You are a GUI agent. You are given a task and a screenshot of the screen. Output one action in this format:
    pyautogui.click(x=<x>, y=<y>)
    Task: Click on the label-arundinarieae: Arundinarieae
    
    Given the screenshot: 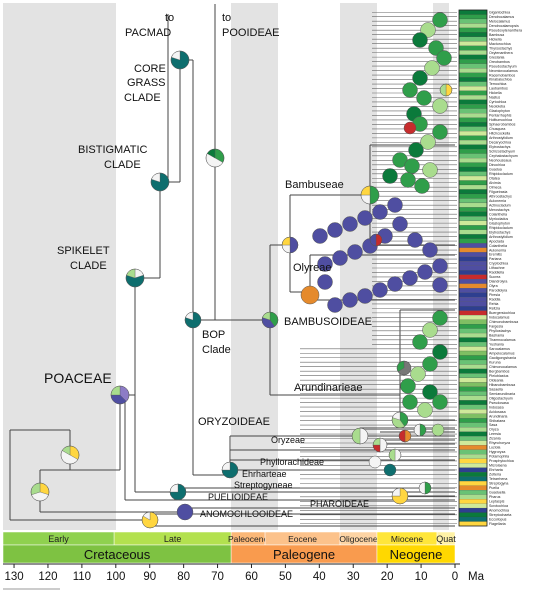 What is the action you would take?
    pyautogui.click(x=328, y=388)
    